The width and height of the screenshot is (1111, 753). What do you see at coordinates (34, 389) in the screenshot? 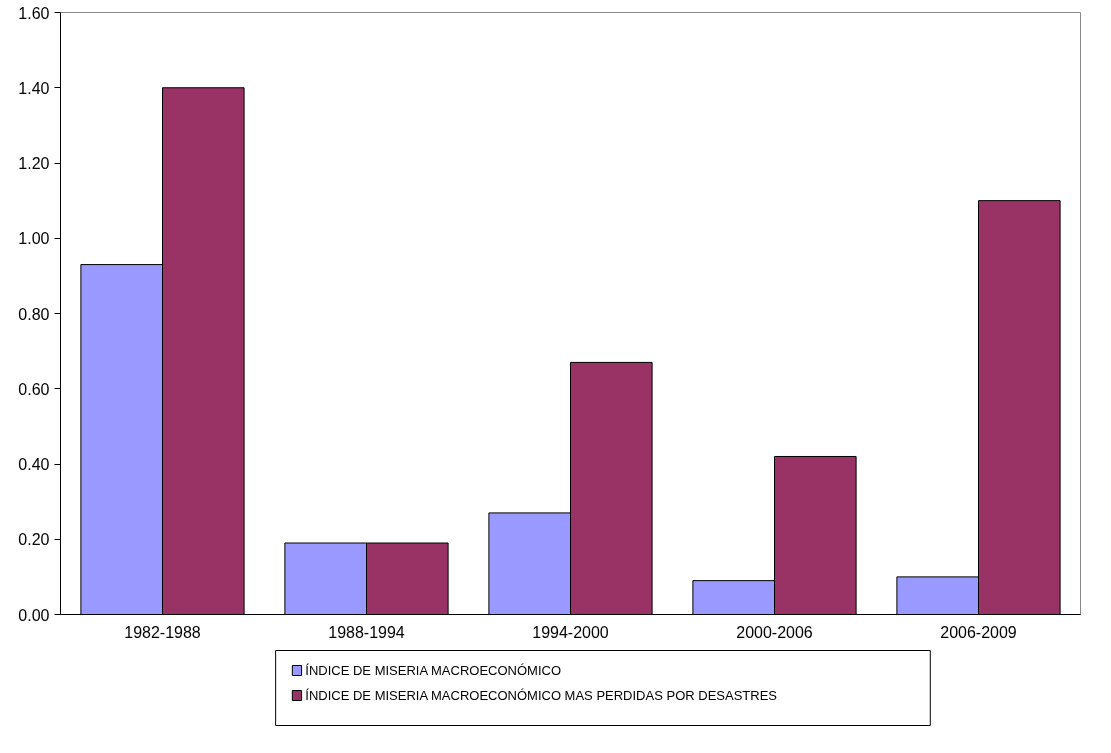
I see `y-tick-label: 0.60` at bounding box center [34, 389].